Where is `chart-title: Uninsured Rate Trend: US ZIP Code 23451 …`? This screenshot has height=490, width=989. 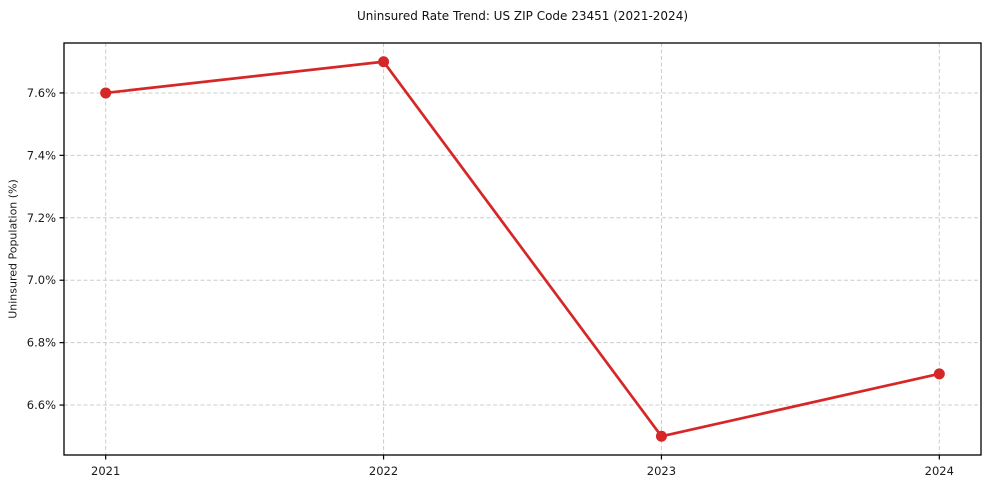 chart-title: Uninsured Rate Trend: US ZIP Code 23451 … is located at coordinates (522, 16).